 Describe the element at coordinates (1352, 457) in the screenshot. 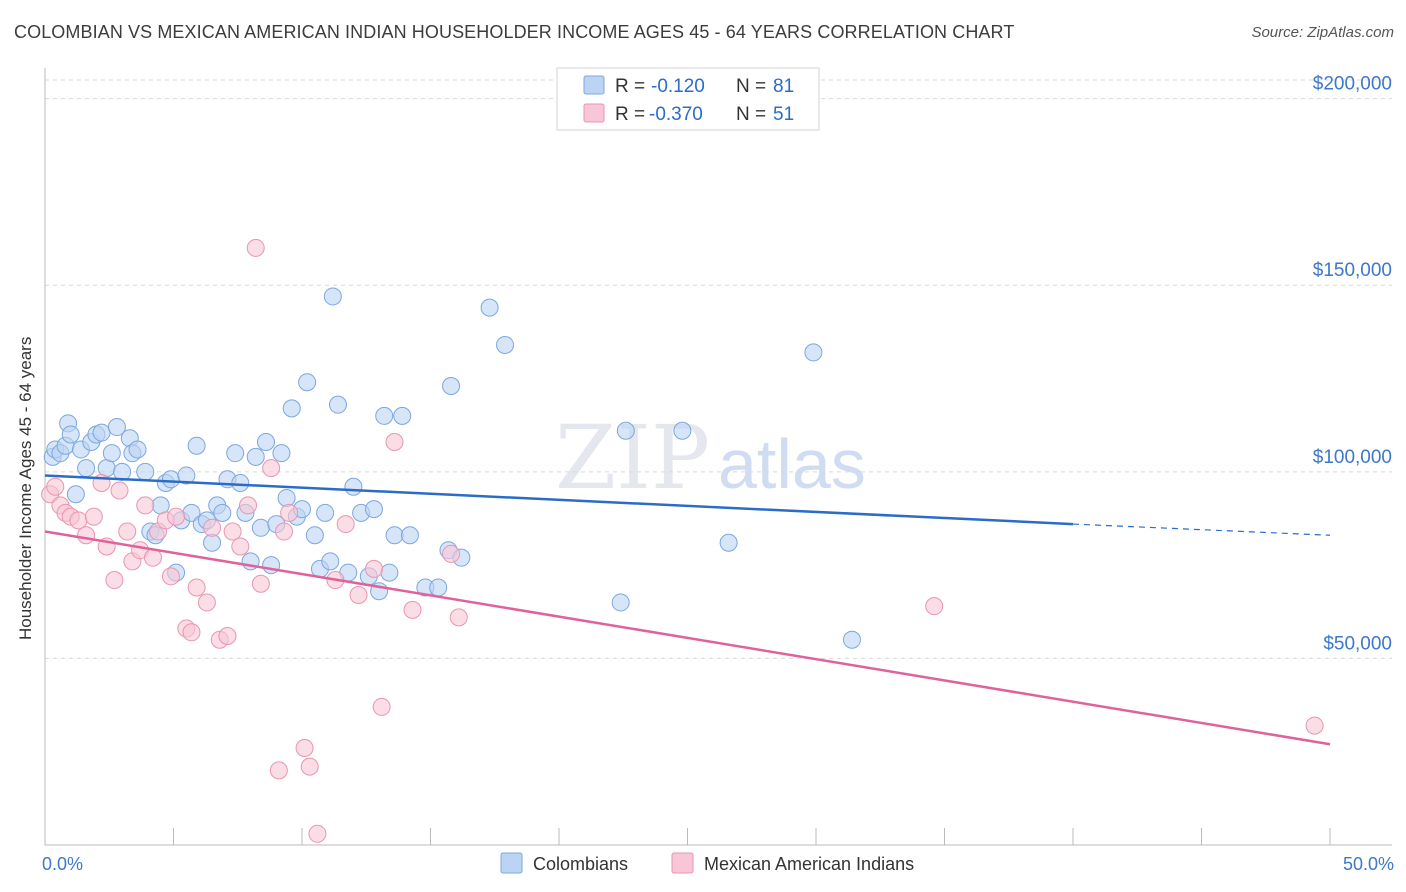

I see `y-tick-label: $100,000` at that location.